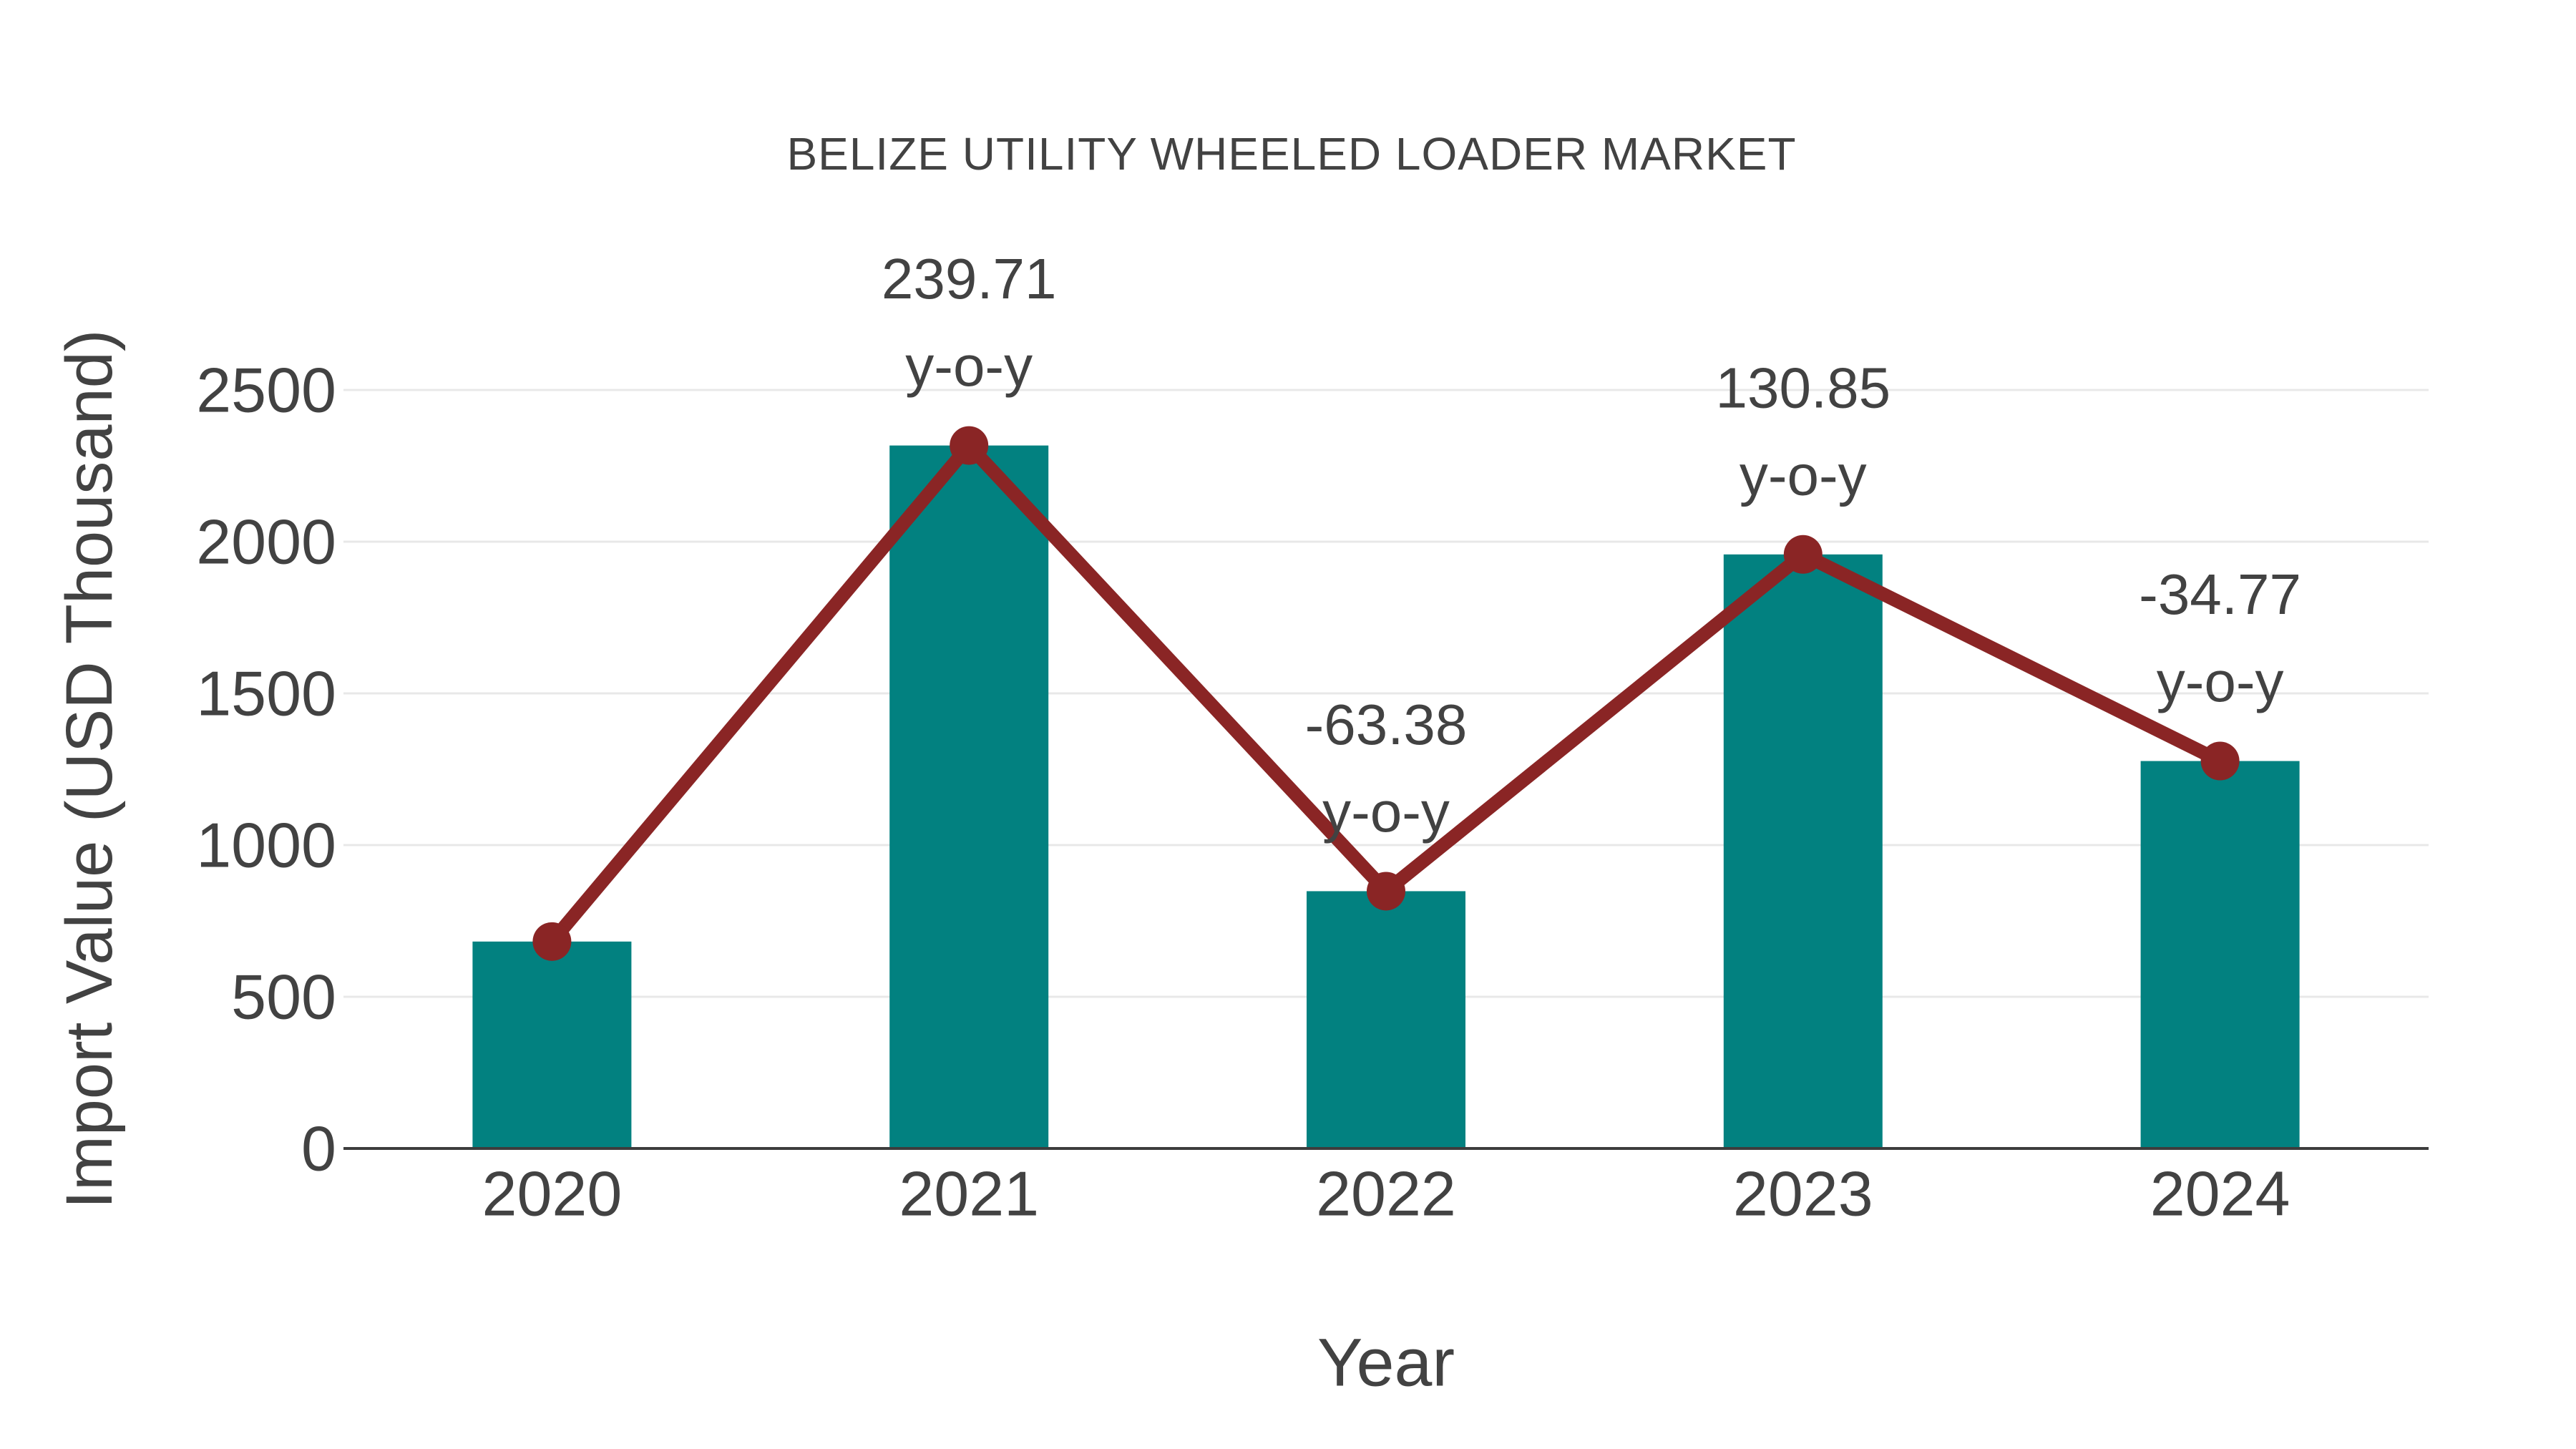 The width and height of the screenshot is (2576, 1449). Describe the element at coordinates (969, 366) in the screenshot. I see `yoy-suffix-label-2021: y-o-y` at that location.